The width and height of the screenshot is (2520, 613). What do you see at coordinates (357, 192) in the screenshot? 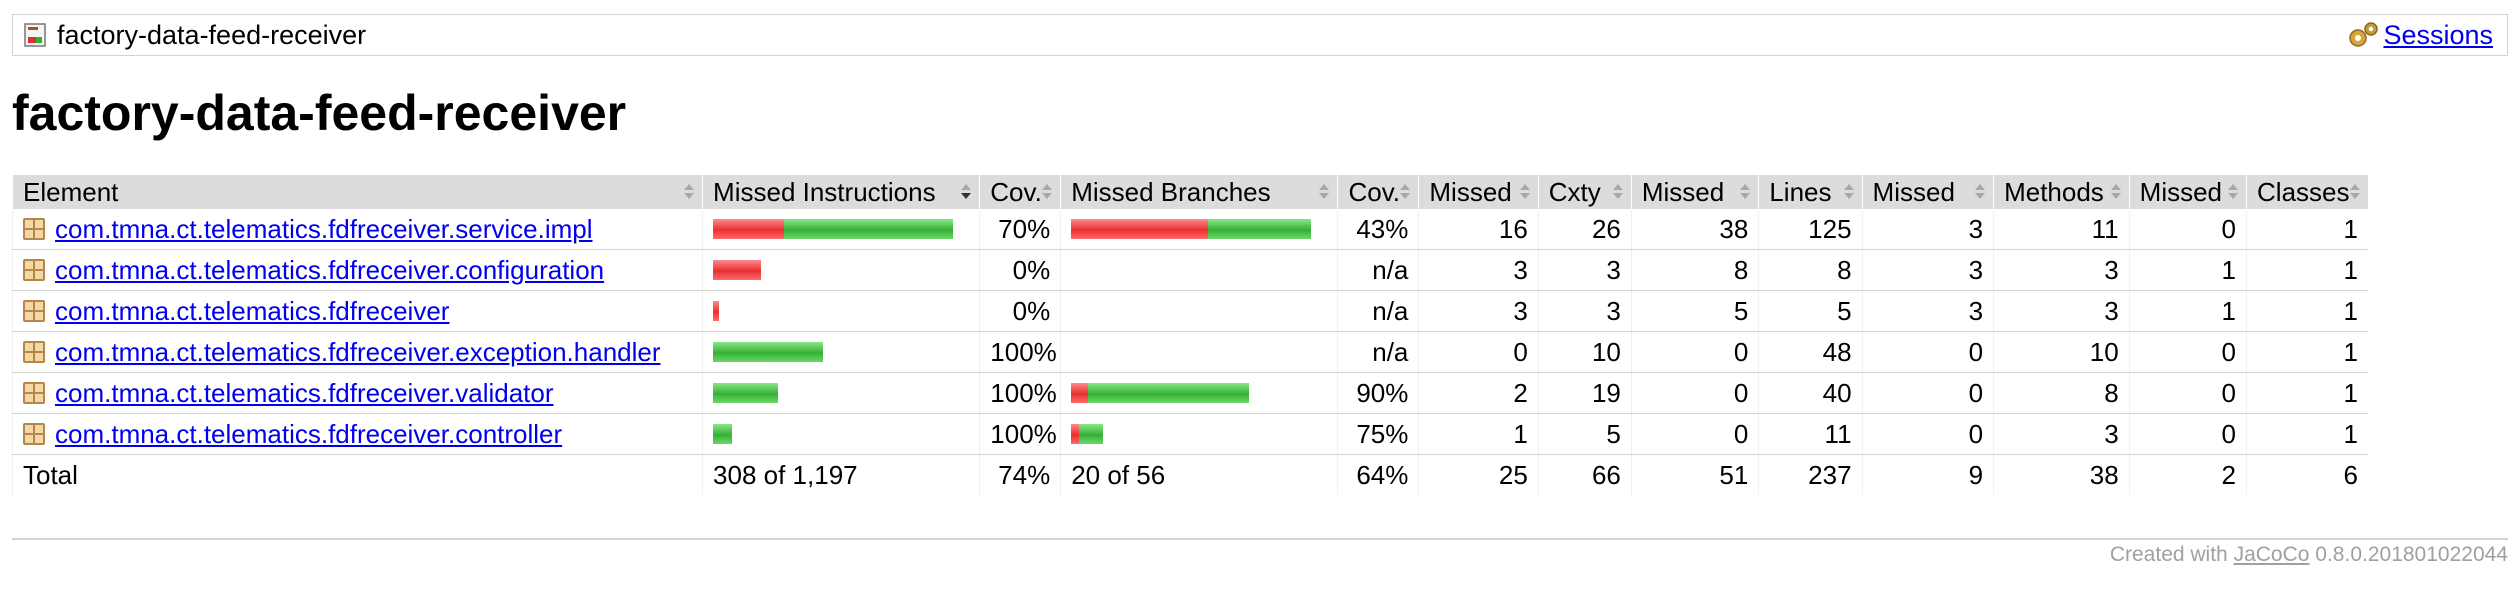
I see `header-element: Element` at bounding box center [357, 192].